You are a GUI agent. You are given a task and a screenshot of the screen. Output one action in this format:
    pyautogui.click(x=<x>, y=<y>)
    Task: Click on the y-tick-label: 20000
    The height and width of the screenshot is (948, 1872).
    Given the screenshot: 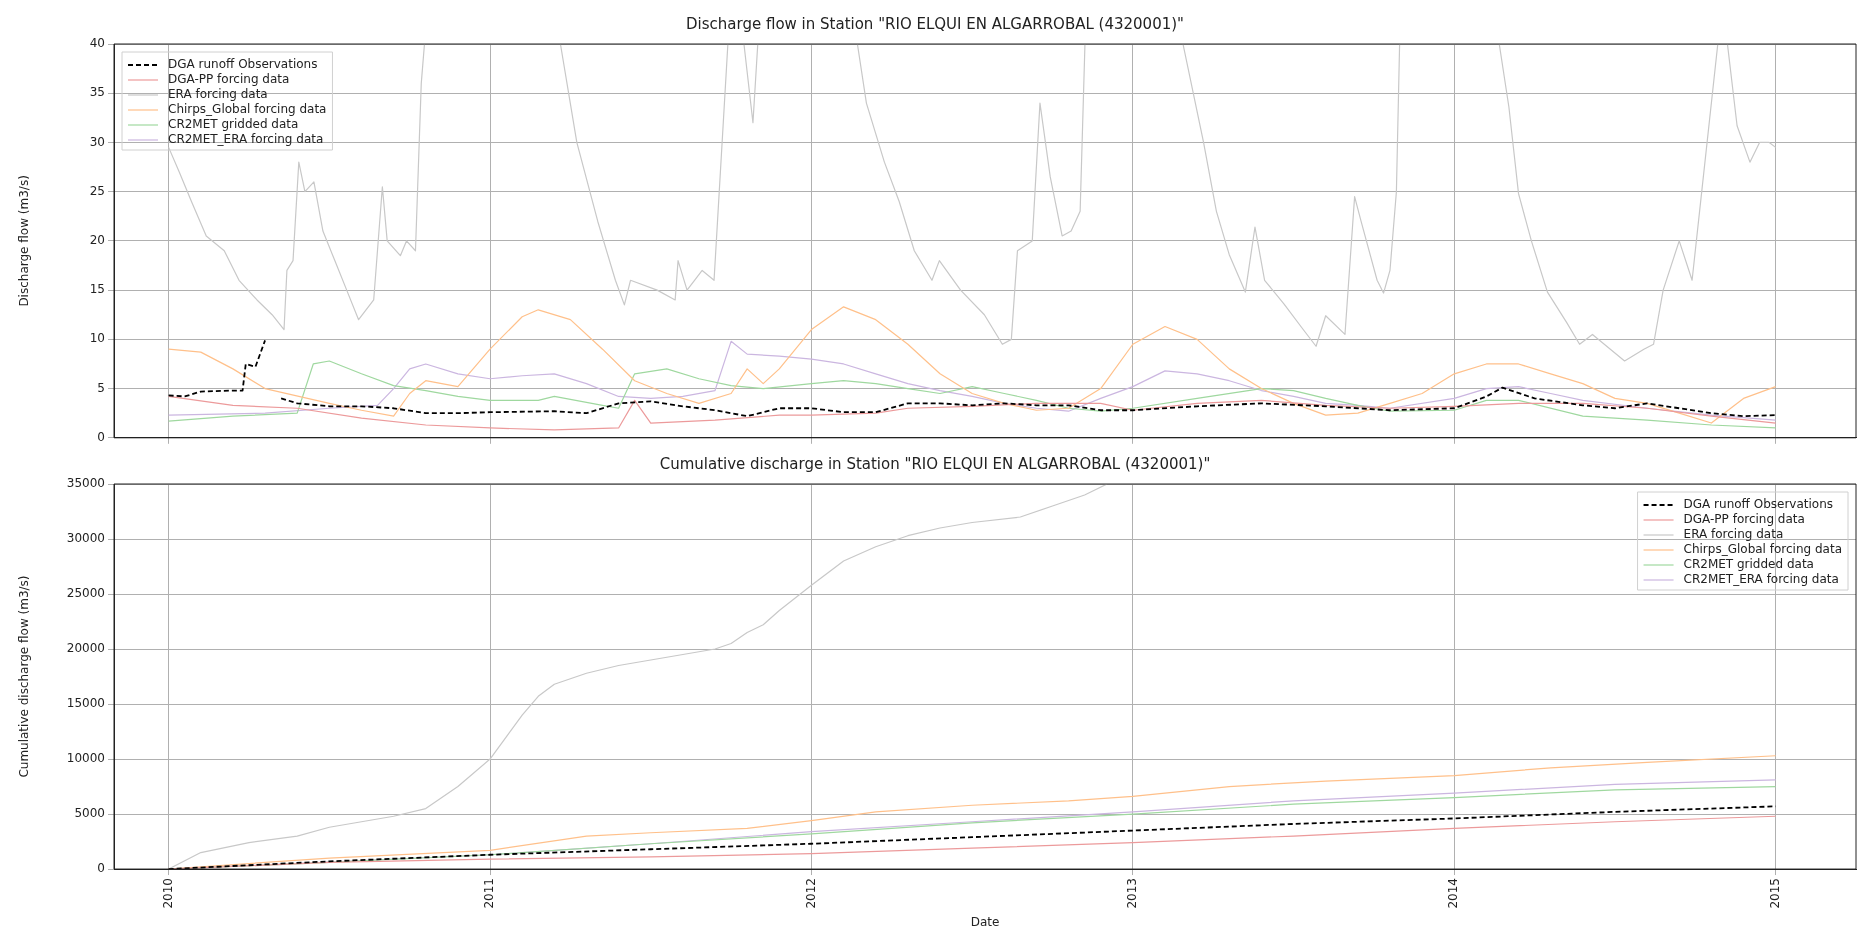 What is the action you would take?
    pyautogui.click(x=85, y=648)
    